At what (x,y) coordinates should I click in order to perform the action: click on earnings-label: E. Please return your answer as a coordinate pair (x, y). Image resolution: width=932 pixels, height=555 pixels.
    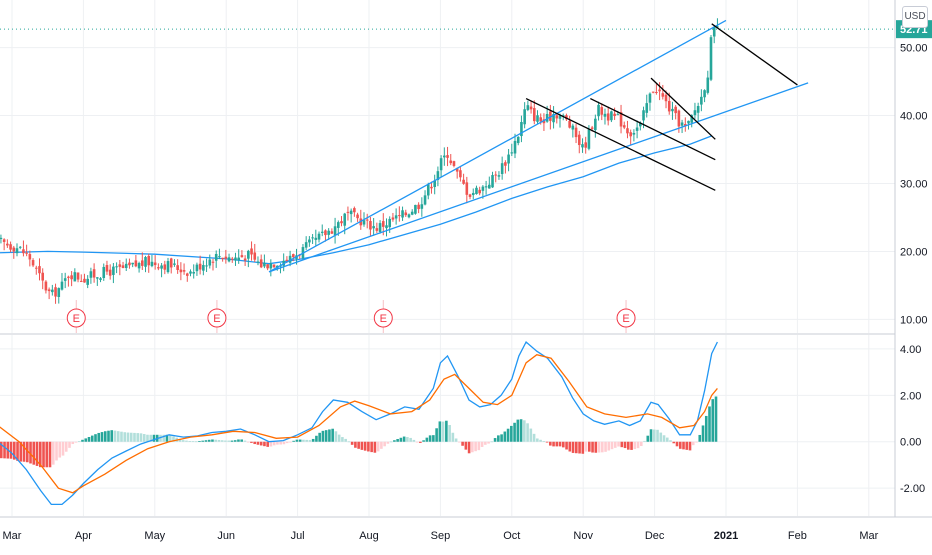
    Looking at the image, I should click on (216, 319).